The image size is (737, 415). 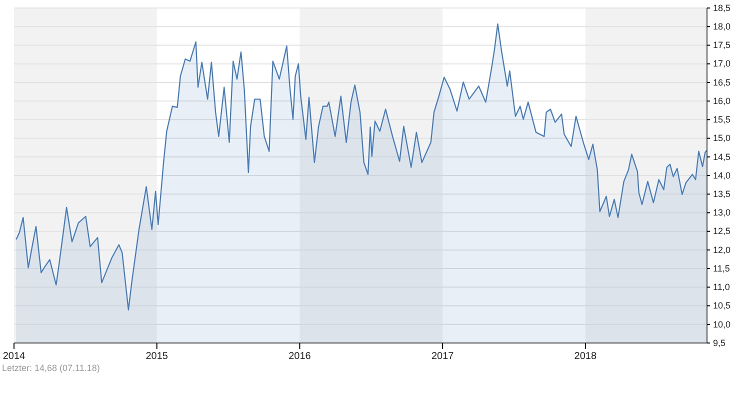 I want to click on y-tick-label: 15,0, so click(x=722, y=138).